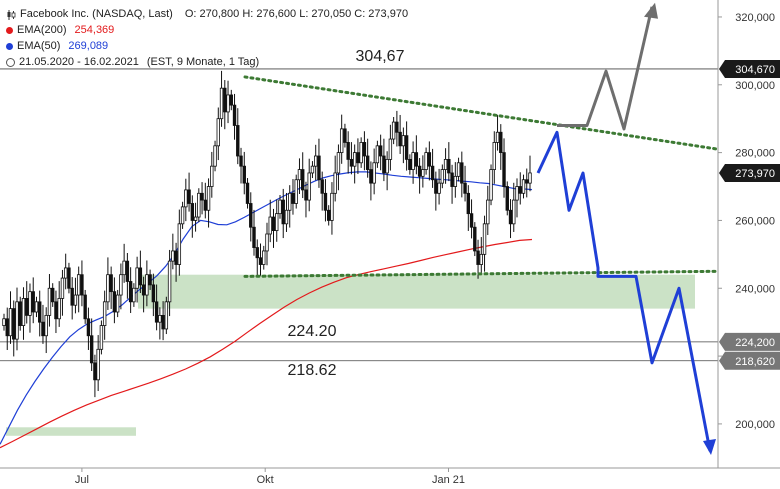 The width and height of the screenshot is (780, 489). Describe the element at coordinates (749, 360) in the screenshot. I see `price-tag` at that location.